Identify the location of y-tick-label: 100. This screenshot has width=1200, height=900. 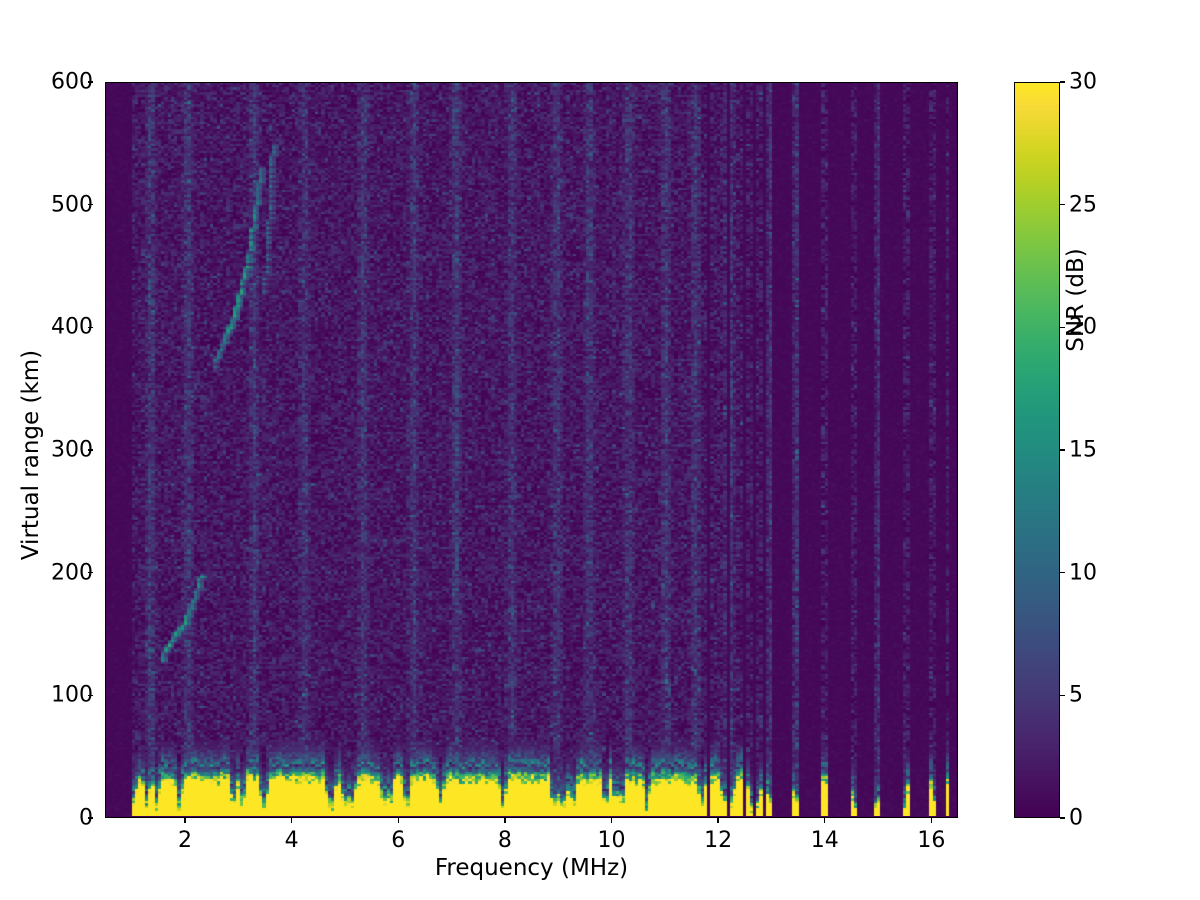
(72, 695).